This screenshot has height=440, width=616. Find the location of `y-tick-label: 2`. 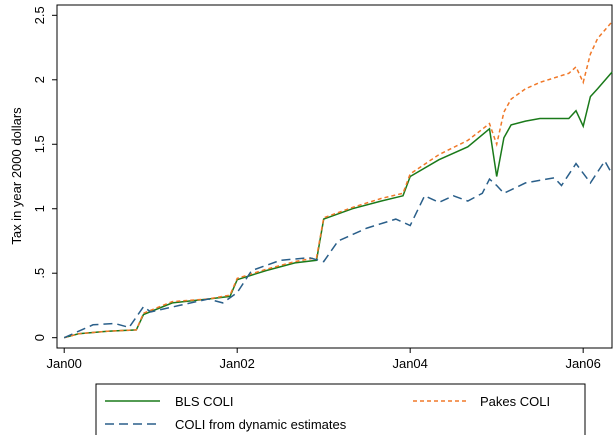

y-tick-label: 2 is located at coordinates (39, 79).